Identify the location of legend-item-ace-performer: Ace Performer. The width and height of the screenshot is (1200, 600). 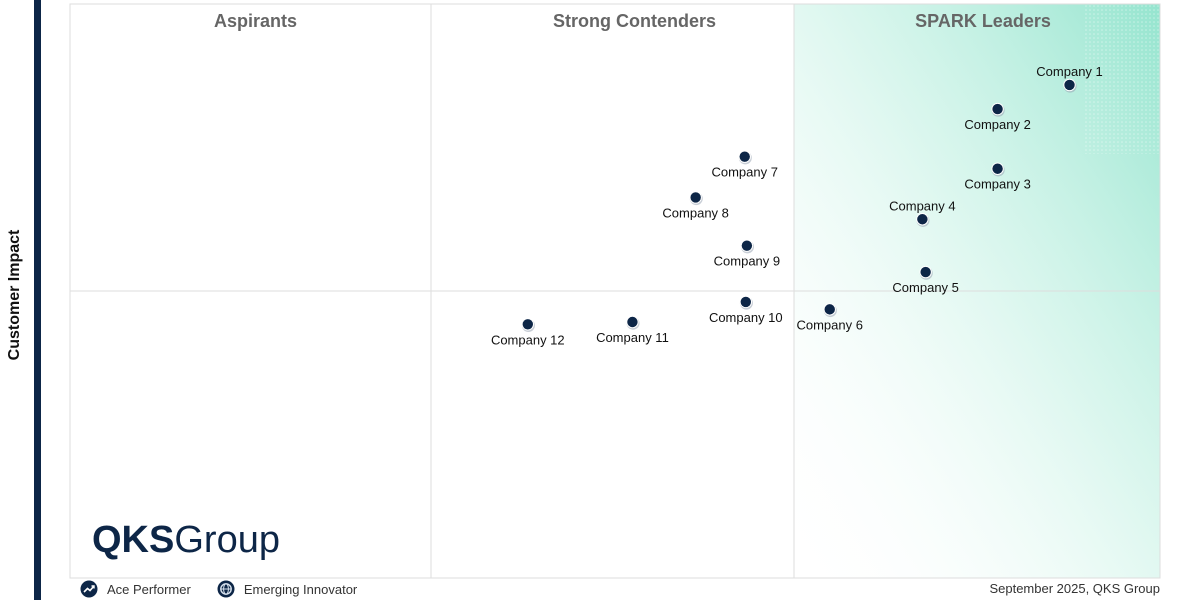
(135, 589).